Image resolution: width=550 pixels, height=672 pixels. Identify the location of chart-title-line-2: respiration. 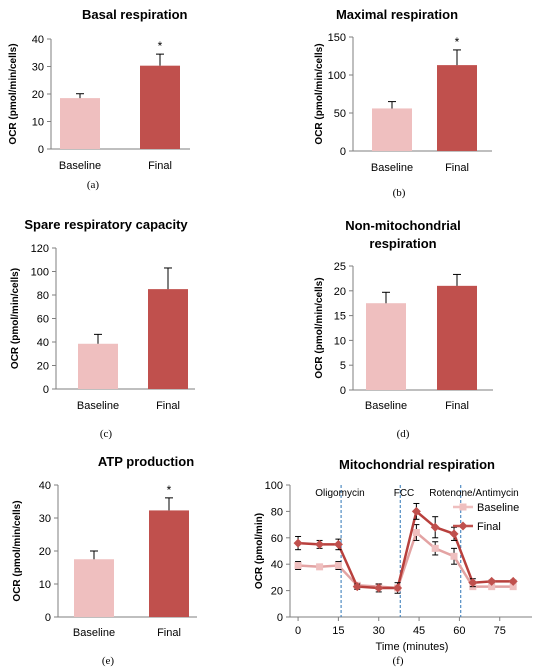
(402, 243).